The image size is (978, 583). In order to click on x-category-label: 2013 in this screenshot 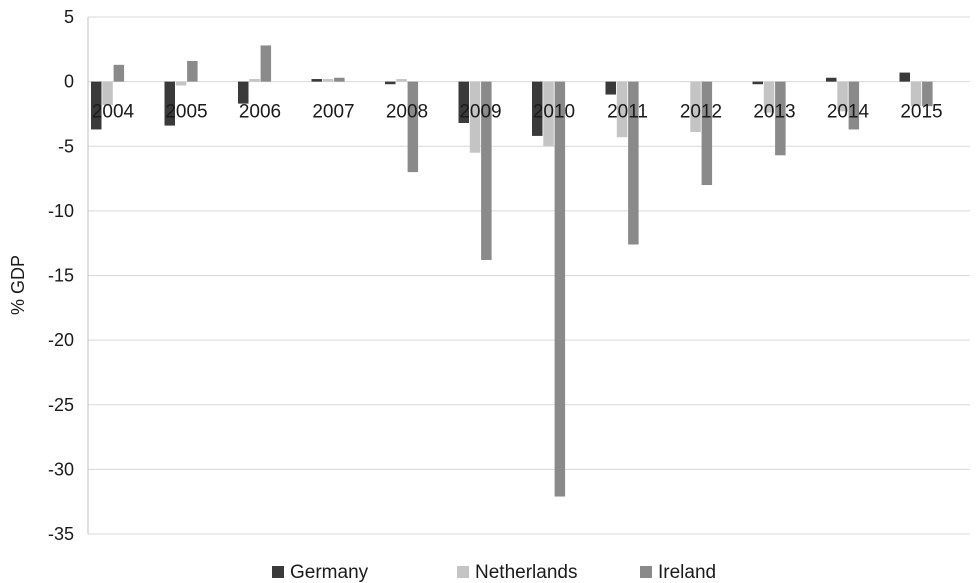, I will do `click(774, 112)`.